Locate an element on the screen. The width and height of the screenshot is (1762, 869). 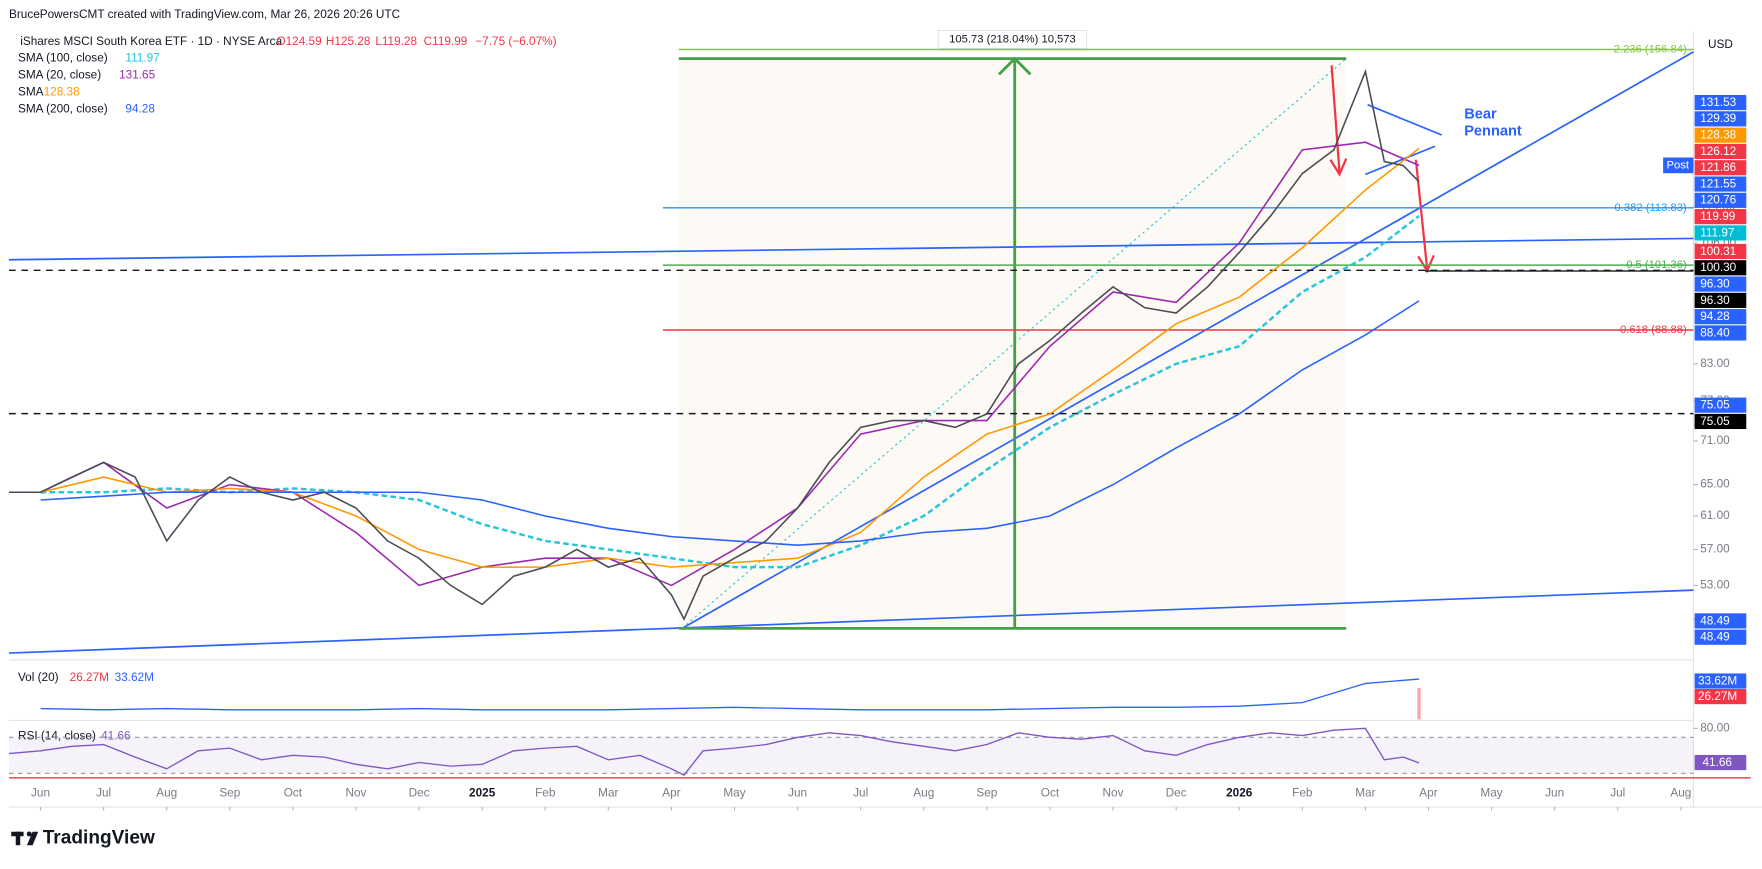
fib-label: 0.382 (113.83) is located at coordinates (1651, 208).